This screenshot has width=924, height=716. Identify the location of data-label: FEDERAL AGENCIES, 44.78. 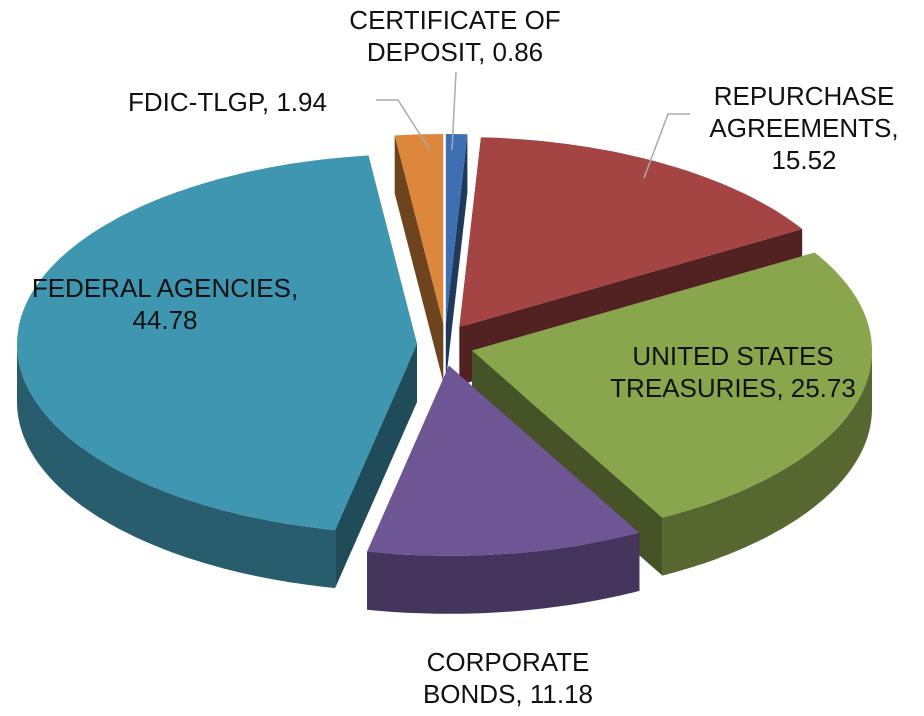
(165, 304).